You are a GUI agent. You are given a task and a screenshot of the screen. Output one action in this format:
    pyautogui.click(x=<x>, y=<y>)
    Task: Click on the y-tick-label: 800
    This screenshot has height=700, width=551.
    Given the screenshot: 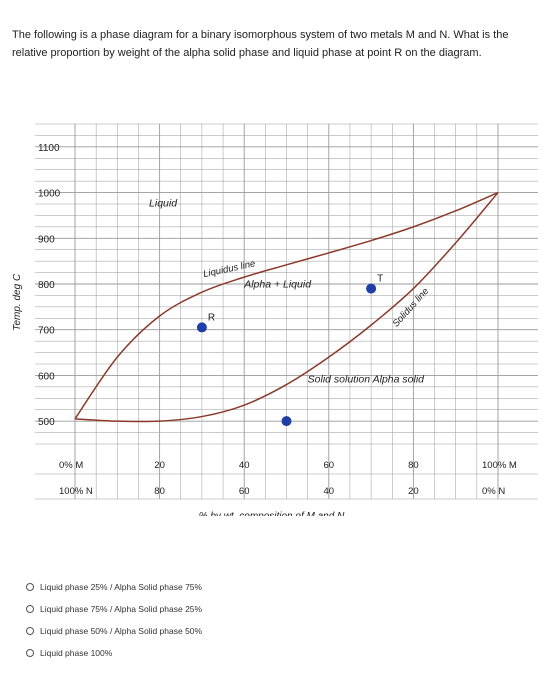 What is the action you would take?
    pyautogui.click(x=46, y=285)
    